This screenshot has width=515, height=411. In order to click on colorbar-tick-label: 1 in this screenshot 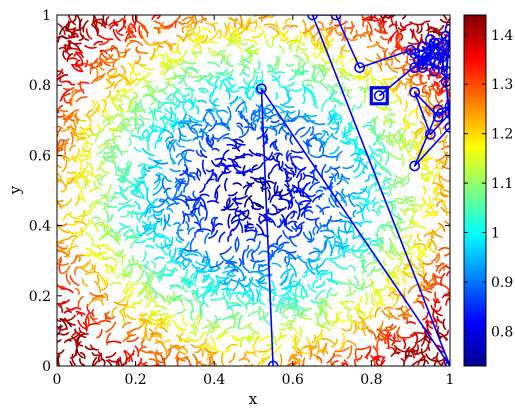, I will do `click(495, 234)`.